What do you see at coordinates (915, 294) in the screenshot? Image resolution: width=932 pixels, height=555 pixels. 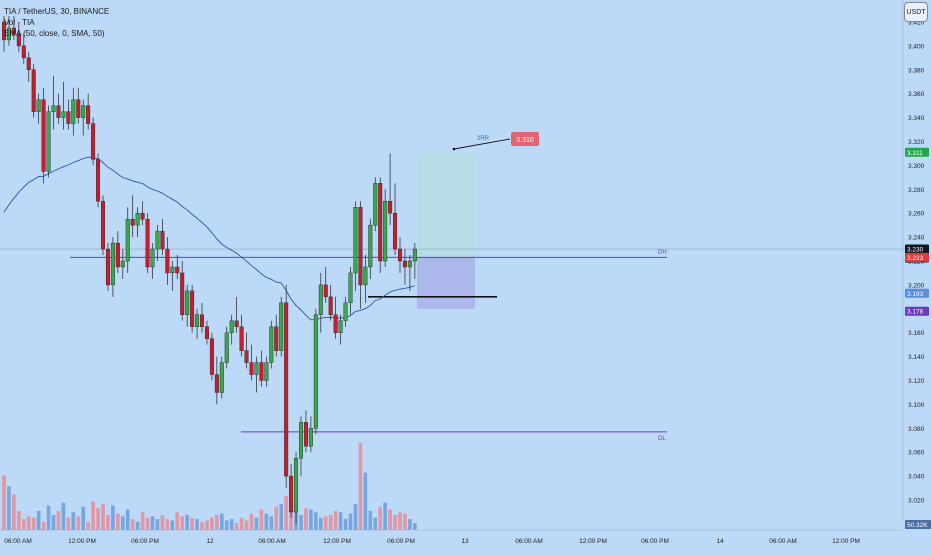 I see `price-badge-label: 3.193` at bounding box center [915, 294].